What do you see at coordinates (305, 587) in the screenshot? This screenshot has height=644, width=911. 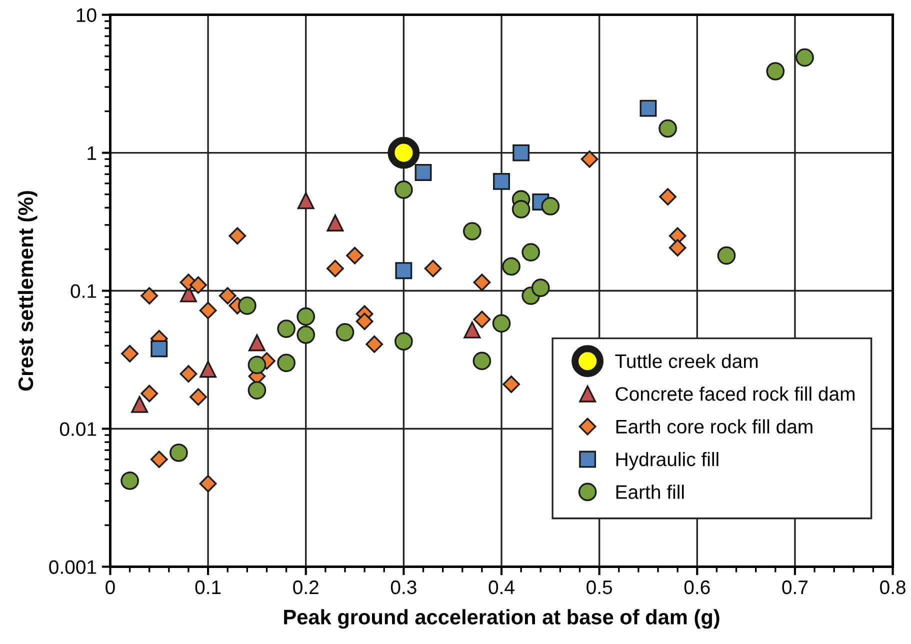 I see `x-tick-label: 0.2` at bounding box center [305, 587].